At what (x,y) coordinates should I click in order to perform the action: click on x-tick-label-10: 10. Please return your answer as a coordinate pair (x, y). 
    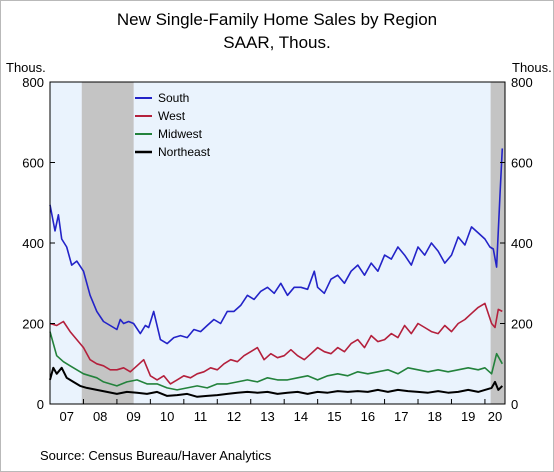
    Looking at the image, I should click on (167, 416).